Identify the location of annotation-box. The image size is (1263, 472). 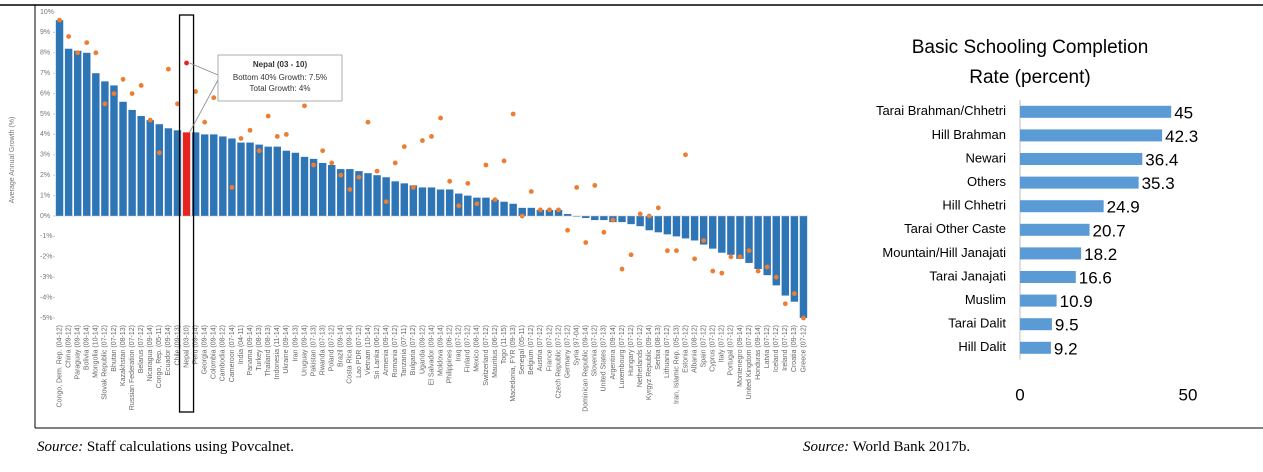
(280, 78).